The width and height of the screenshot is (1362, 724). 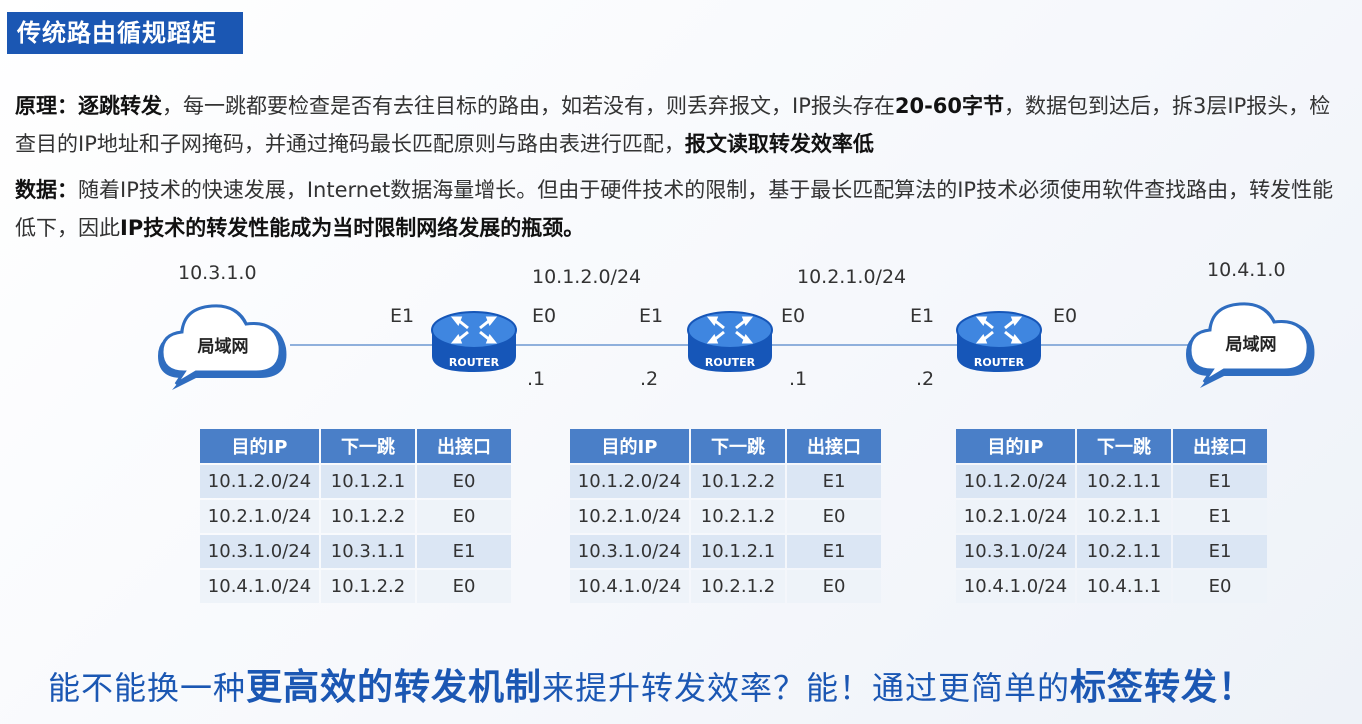 What do you see at coordinates (649, 379) in the screenshot?
I see `router2-left-ip-label: .2` at bounding box center [649, 379].